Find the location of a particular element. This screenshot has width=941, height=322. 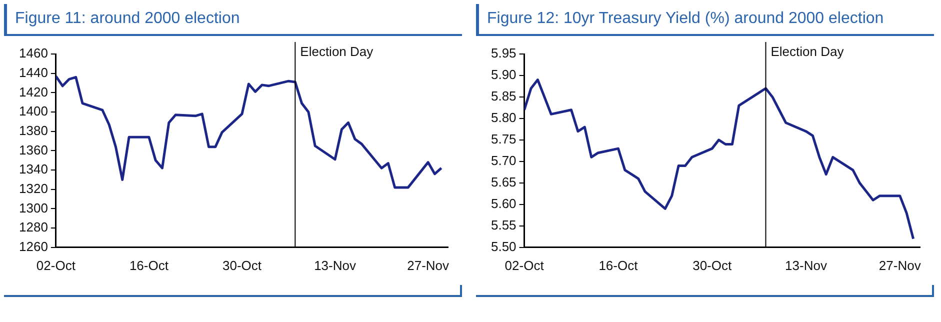

y-tick-label: 1400 is located at coordinates (33, 111).